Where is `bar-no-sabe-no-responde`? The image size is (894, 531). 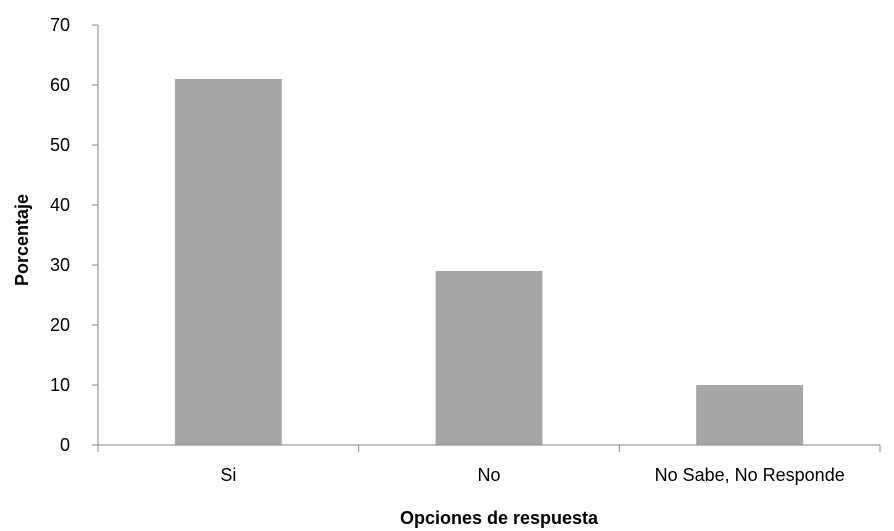
bar-no-sabe-no-responde is located at coordinates (750, 415).